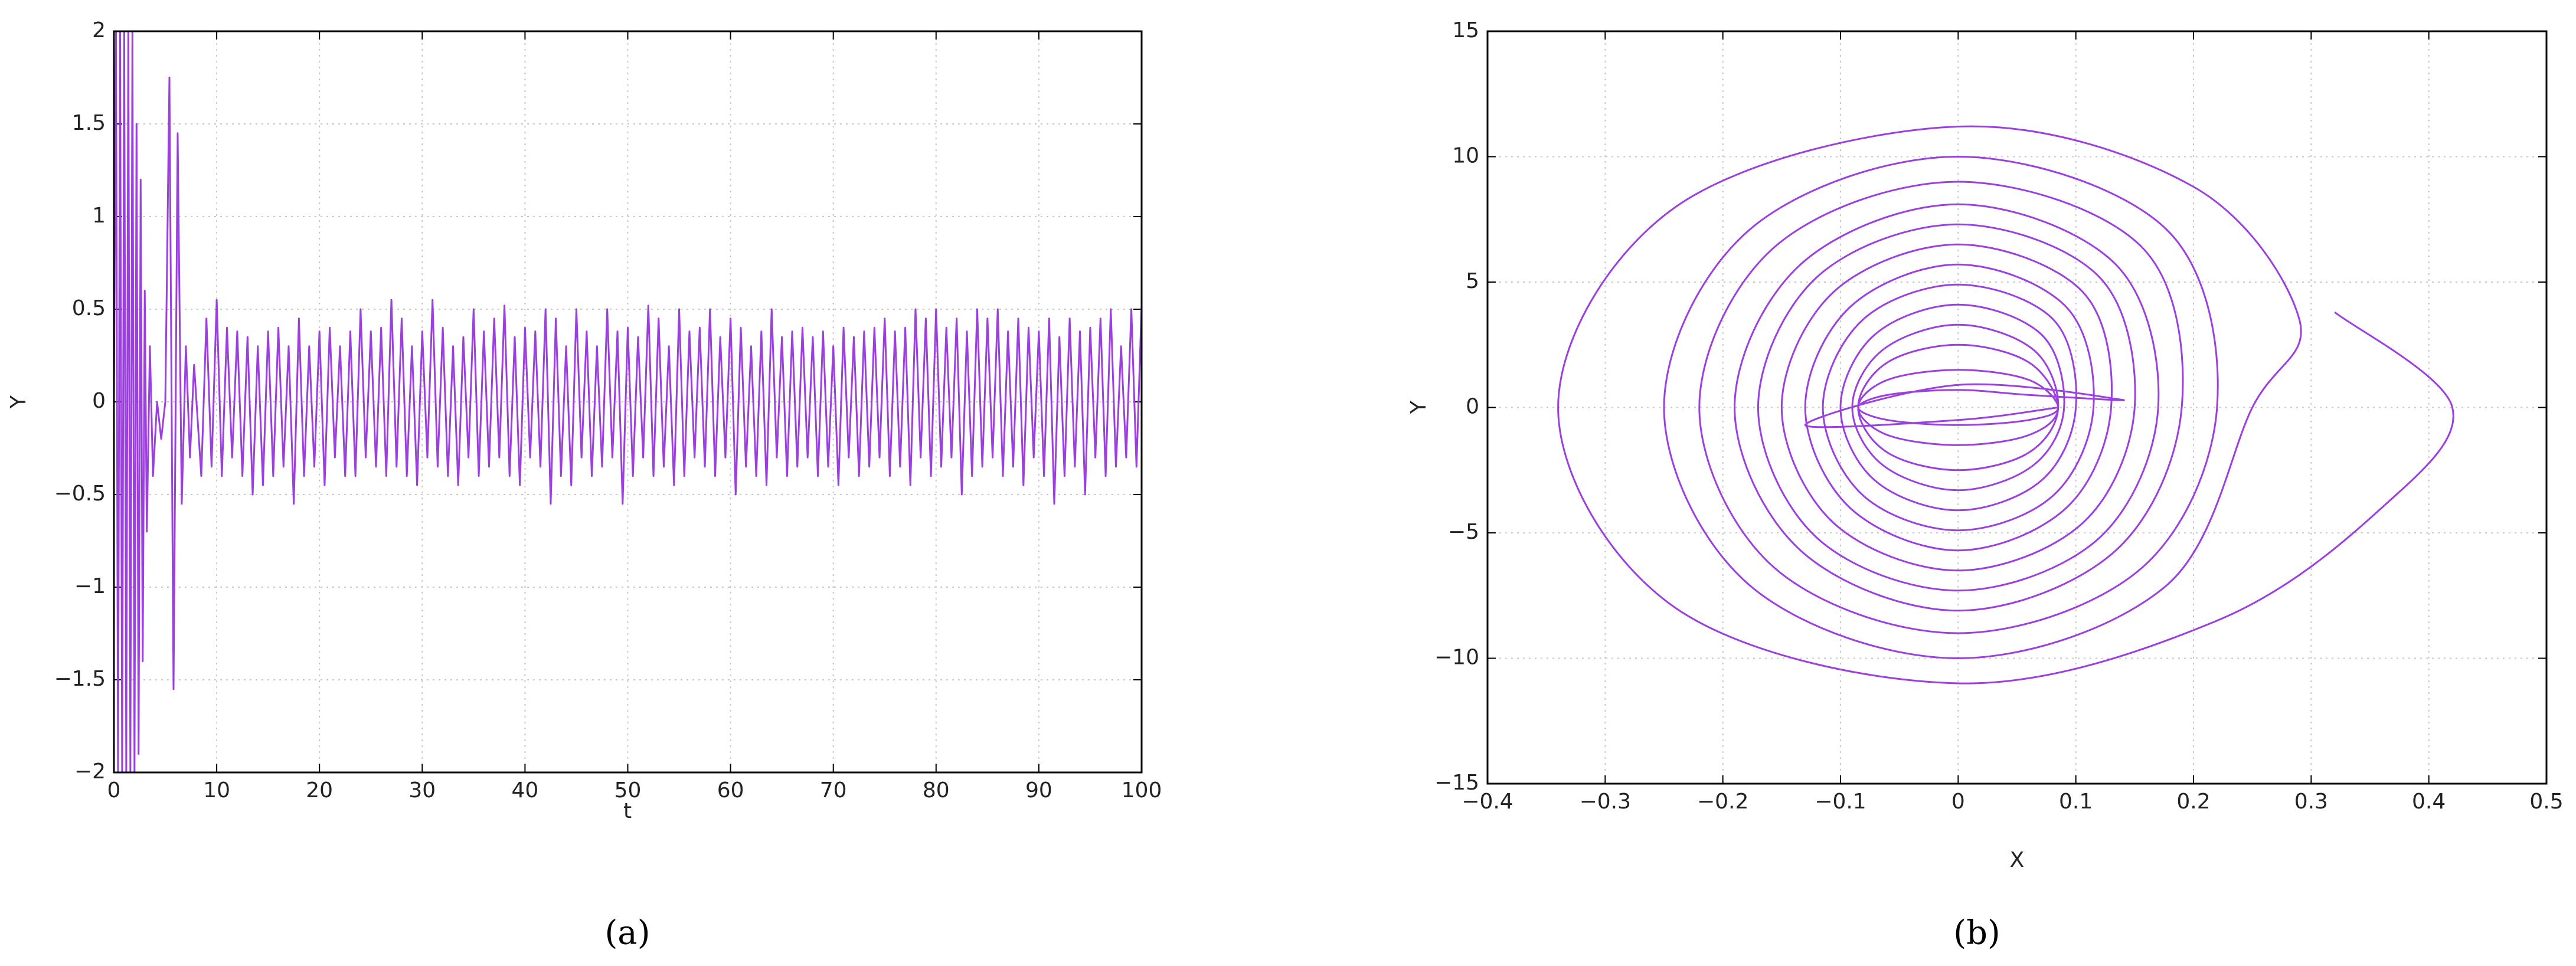 The width and height of the screenshot is (2576, 966). I want to click on y-tick-label: 2, so click(99, 30).